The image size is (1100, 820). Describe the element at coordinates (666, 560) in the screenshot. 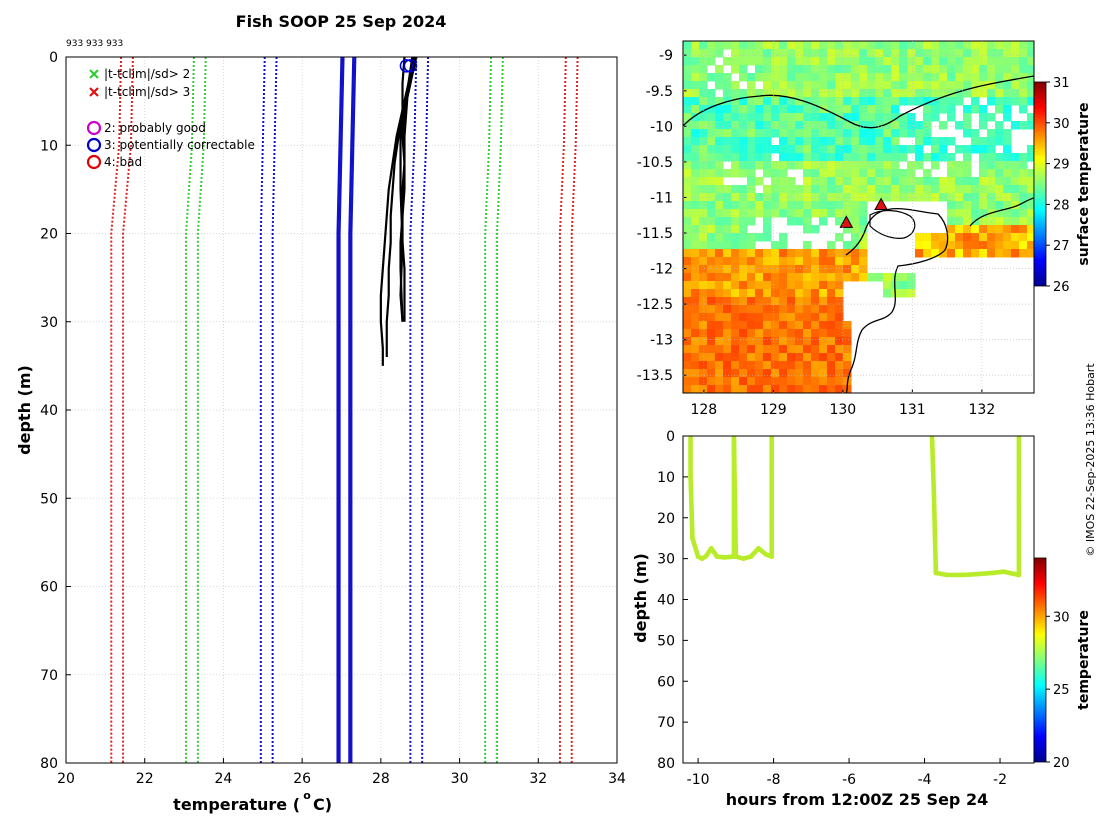

I see `time-y-tick-label: 30` at that location.